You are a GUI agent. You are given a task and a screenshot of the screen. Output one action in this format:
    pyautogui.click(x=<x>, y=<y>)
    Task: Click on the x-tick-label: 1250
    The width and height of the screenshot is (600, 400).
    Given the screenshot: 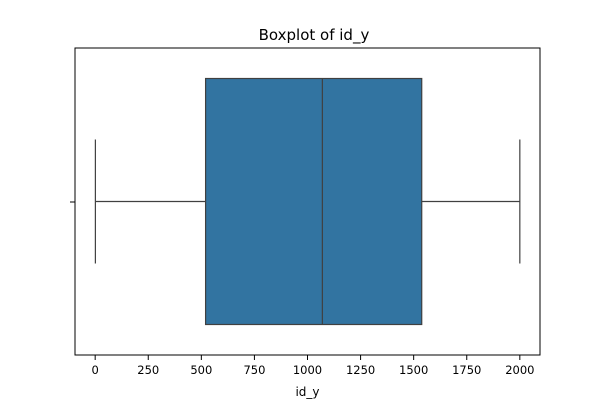 What is the action you would take?
    pyautogui.click(x=360, y=370)
    